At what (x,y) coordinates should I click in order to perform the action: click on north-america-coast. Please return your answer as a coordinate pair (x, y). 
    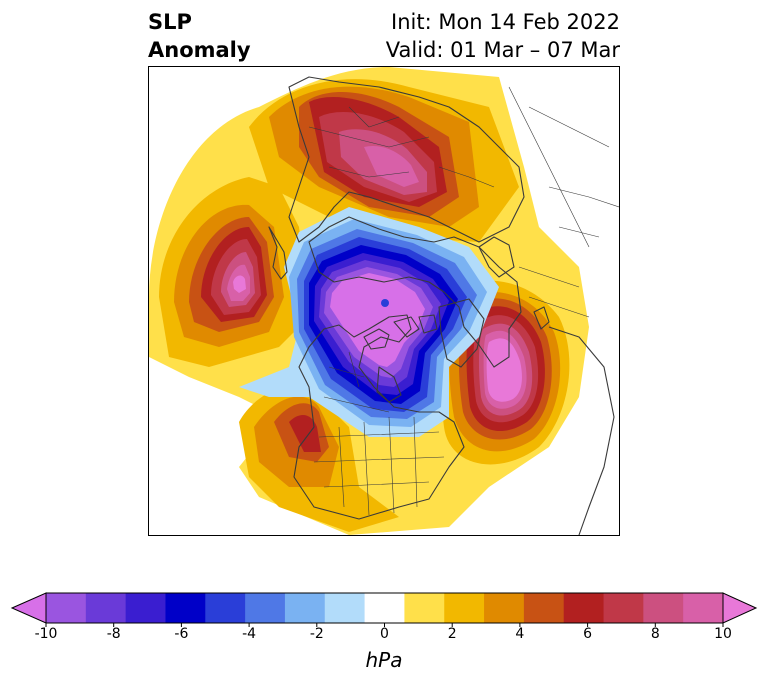
    Looking at the image, I should click on (379, 417).